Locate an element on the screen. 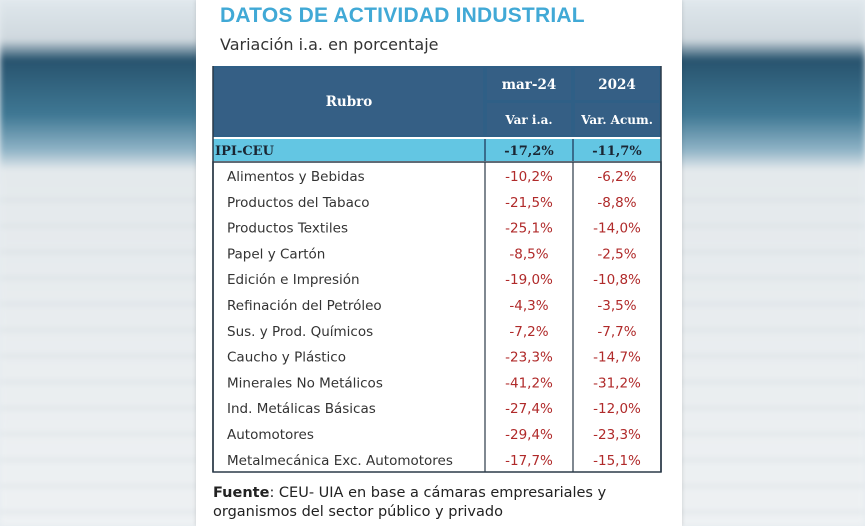 This screenshot has width=865, height=526. row-label: Sus. y Prod. Químicos is located at coordinates (300, 332).